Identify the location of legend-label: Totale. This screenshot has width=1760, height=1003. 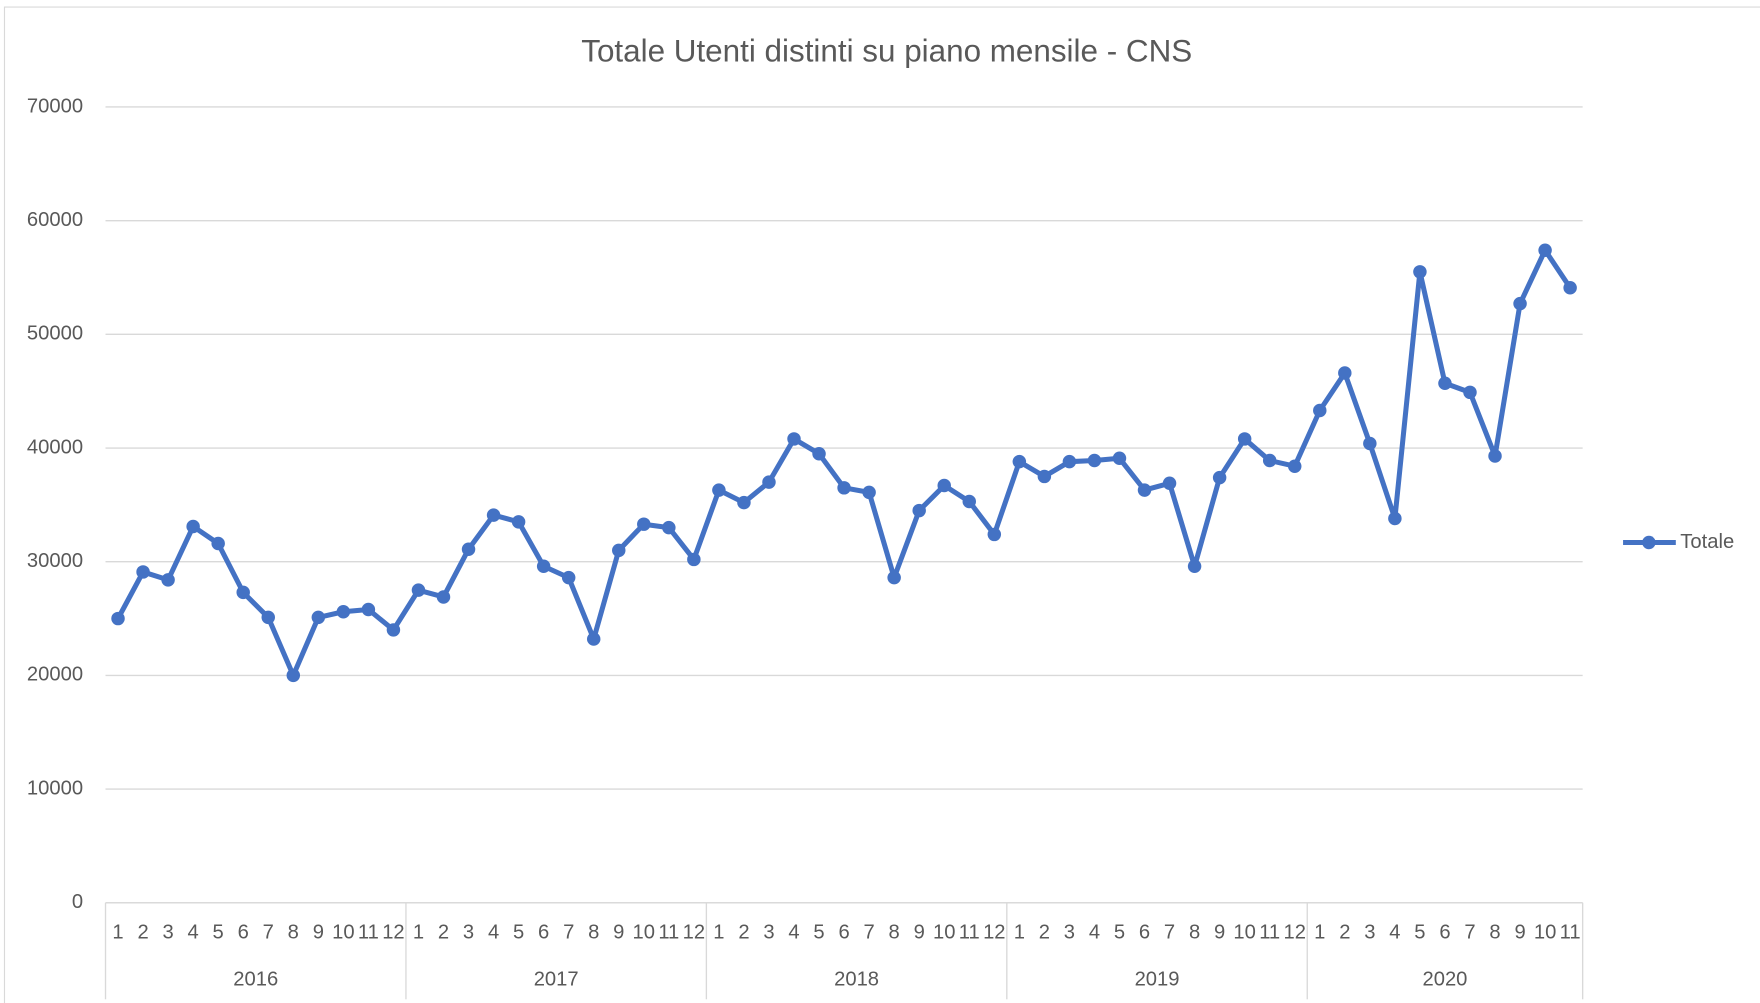
(1707, 542).